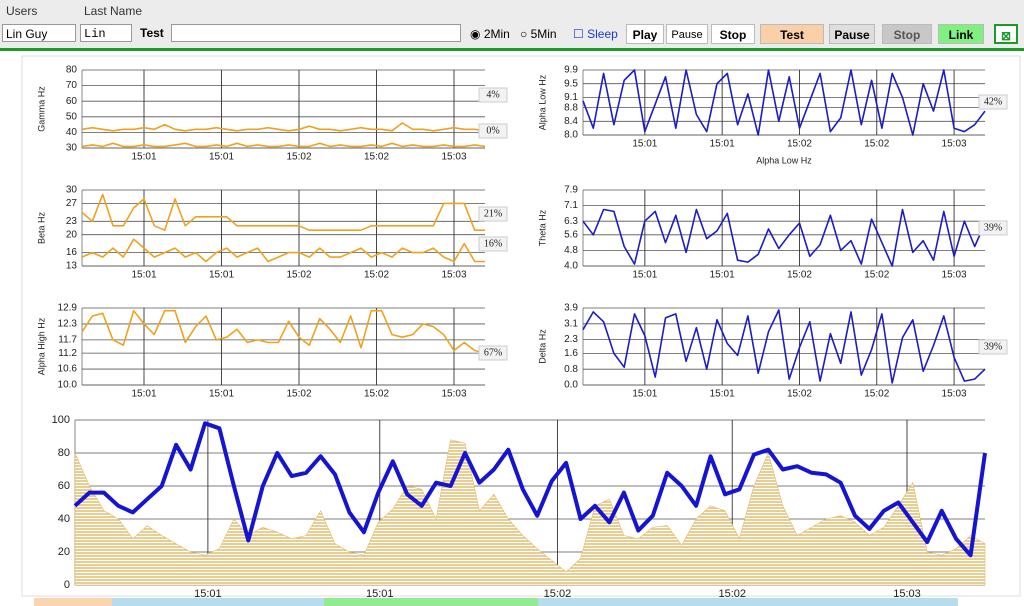 The width and height of the screenshot is (1024, 606). What do you see at coordinates (72, 221) in the screenshot?
I see `y-tick-label: 23` at bounding box center [72, 221].